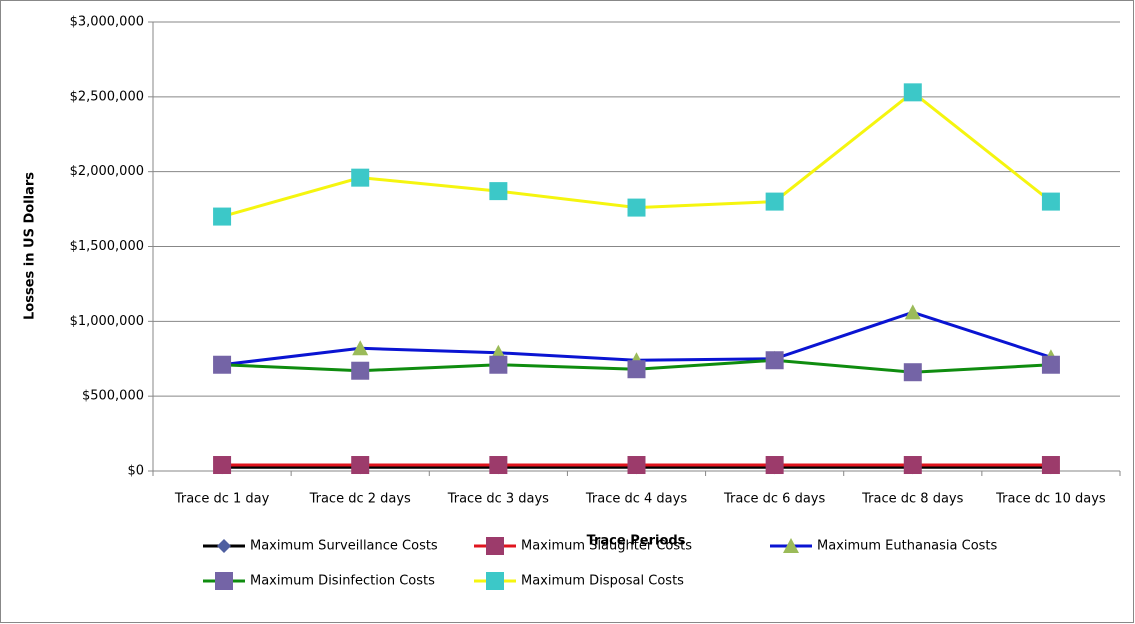  I want to click on legend-label: Maximum Slaughter Costs, so click(606, 546).